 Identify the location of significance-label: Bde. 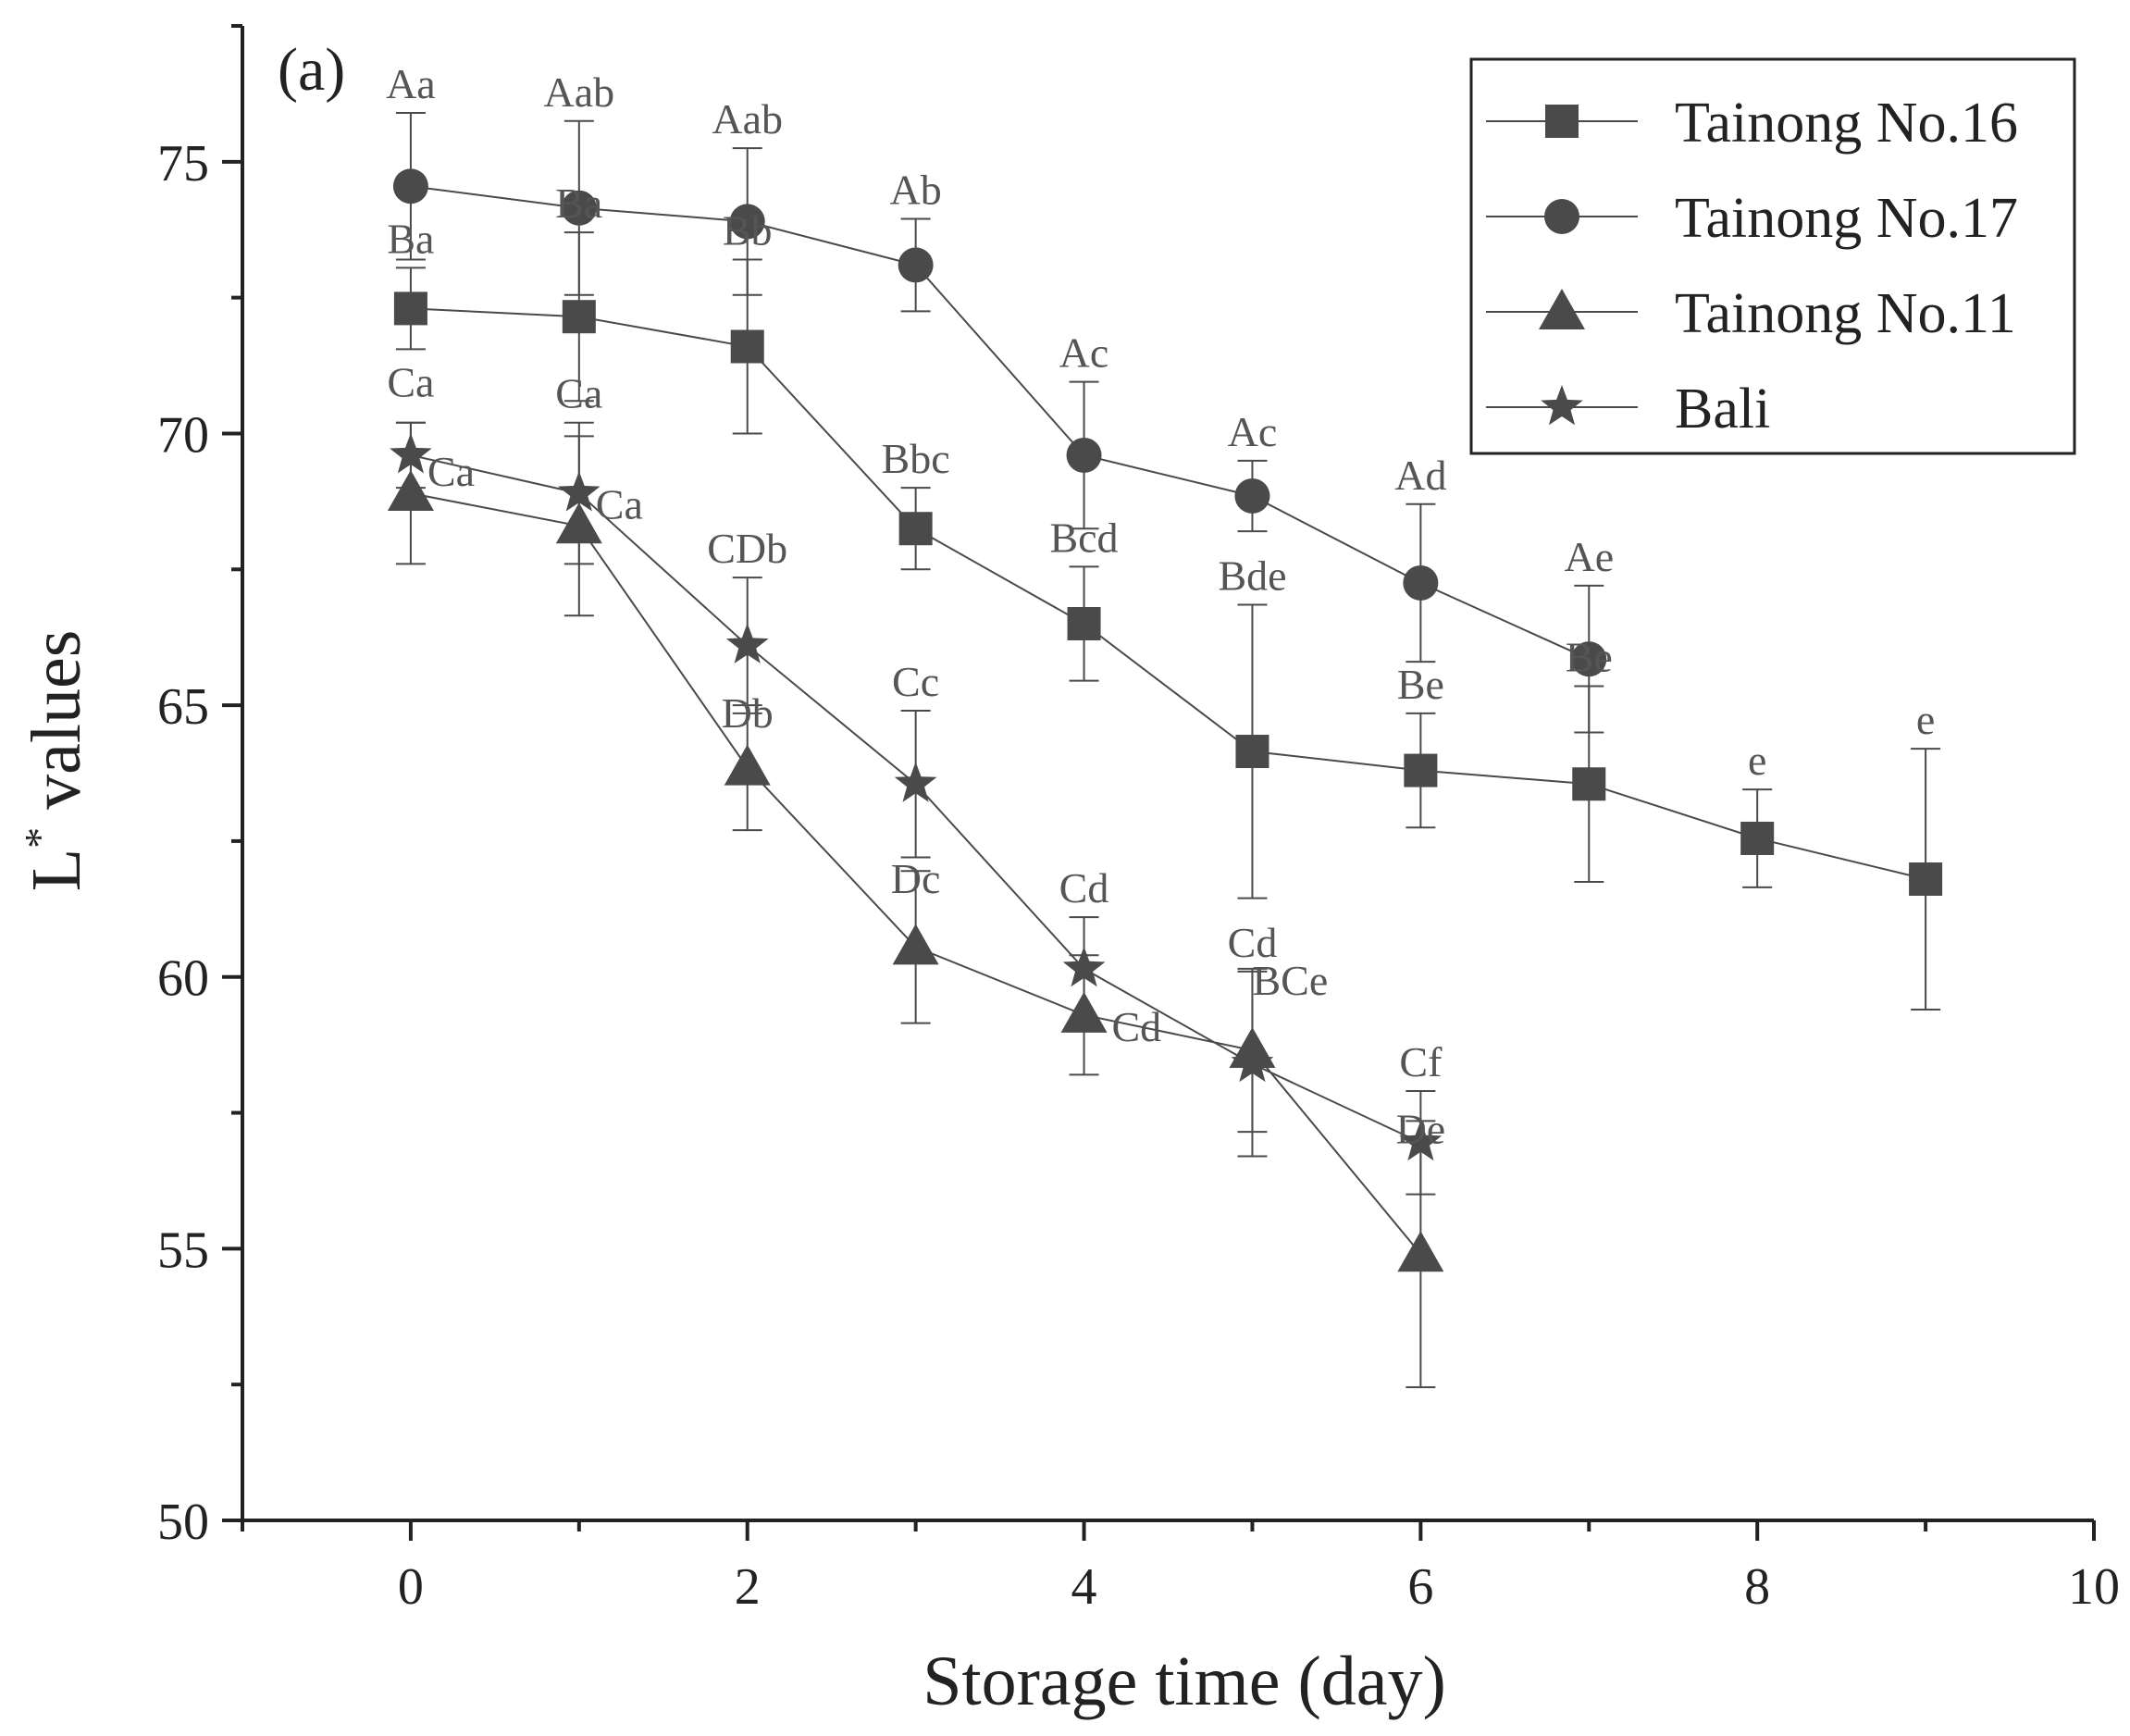
(1252, 575).